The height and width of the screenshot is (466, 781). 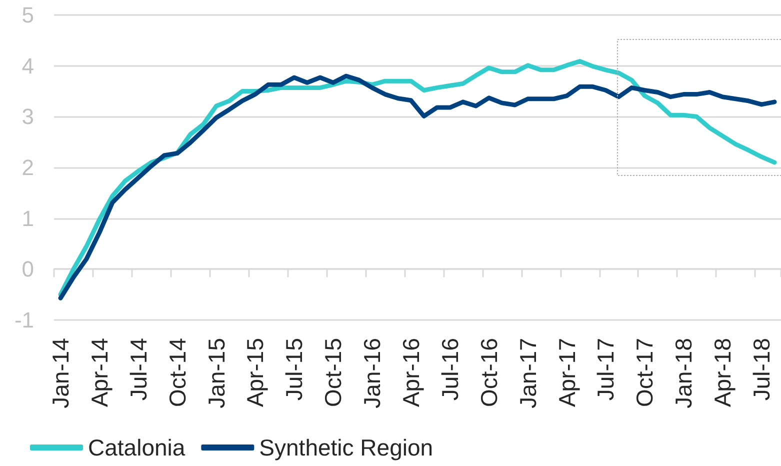 What do you see at coordinates (723, 373) in the screenshot?
I see `x-tick-label: Apr-18` at bounding box center [723, 373].